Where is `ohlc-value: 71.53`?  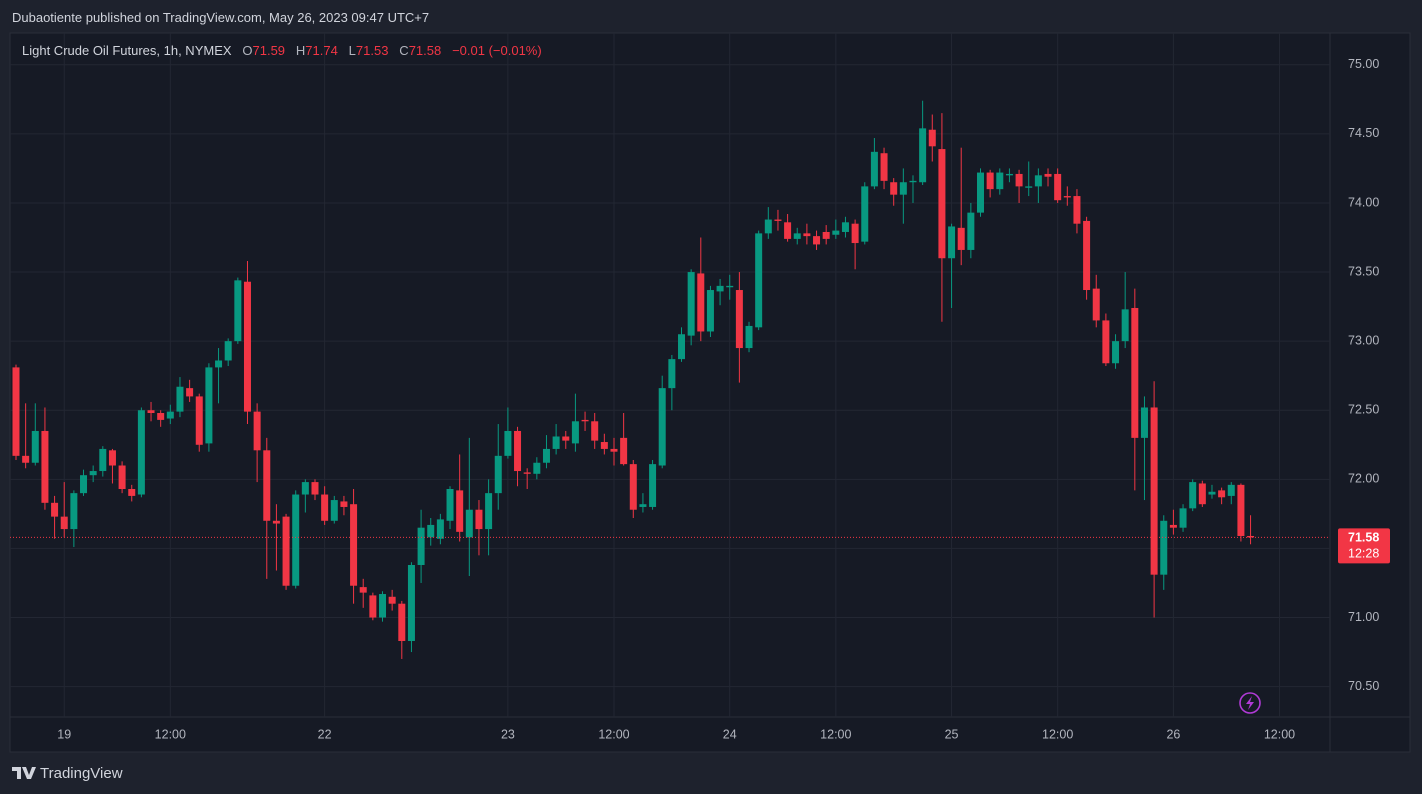 ohlc-value: 71.53 is located at coordinates (372, 50).